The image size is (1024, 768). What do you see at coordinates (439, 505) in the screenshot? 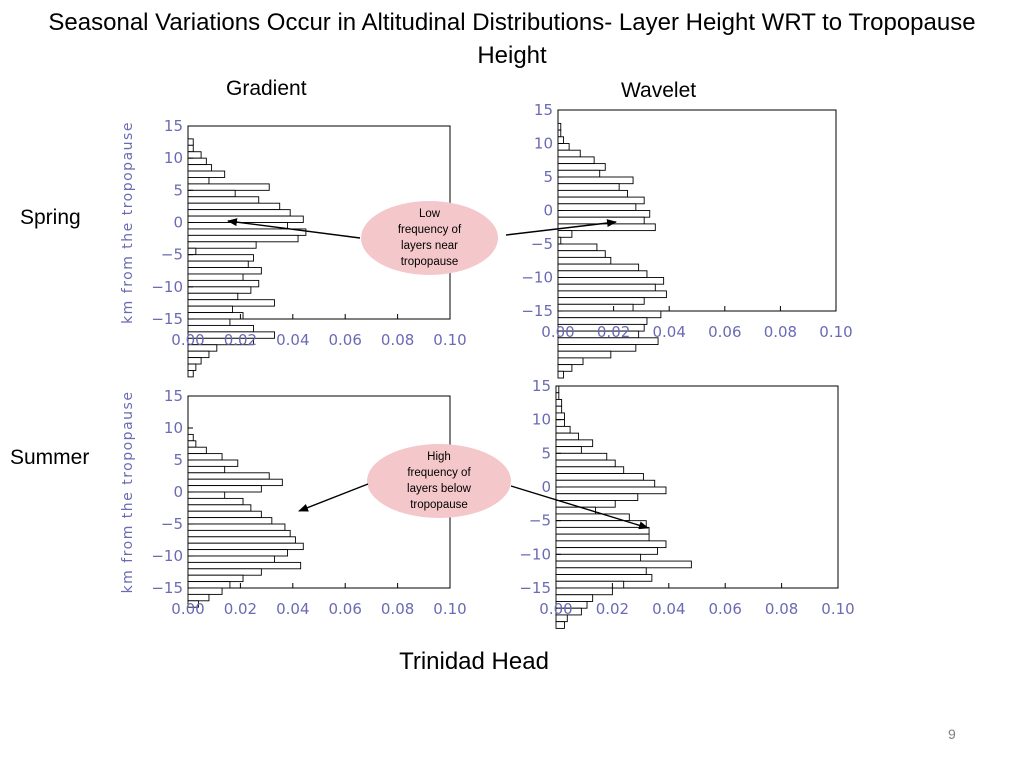
I see `annotation-line: tropopause` at bounding box center [439, 505].